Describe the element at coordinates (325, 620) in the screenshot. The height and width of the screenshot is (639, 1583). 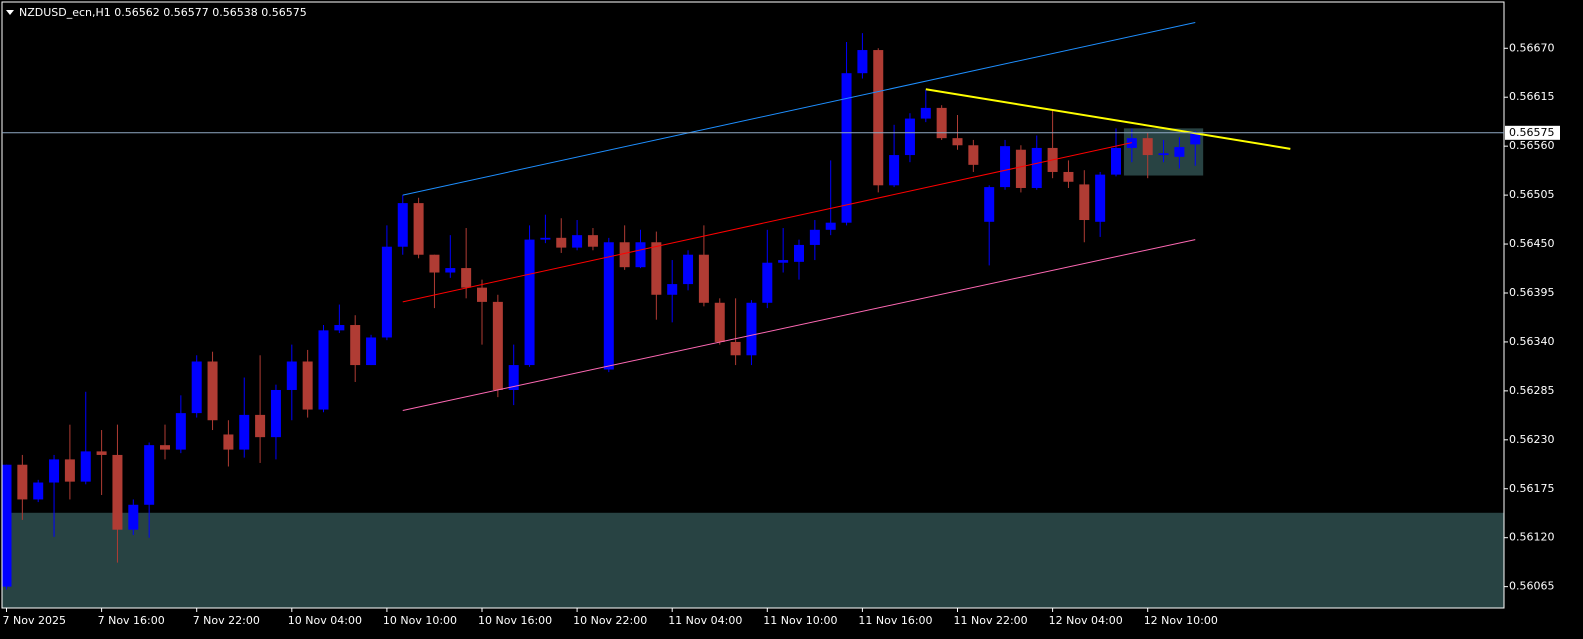
I see `x-tick-label: 10 Nov 04:00` at that location.